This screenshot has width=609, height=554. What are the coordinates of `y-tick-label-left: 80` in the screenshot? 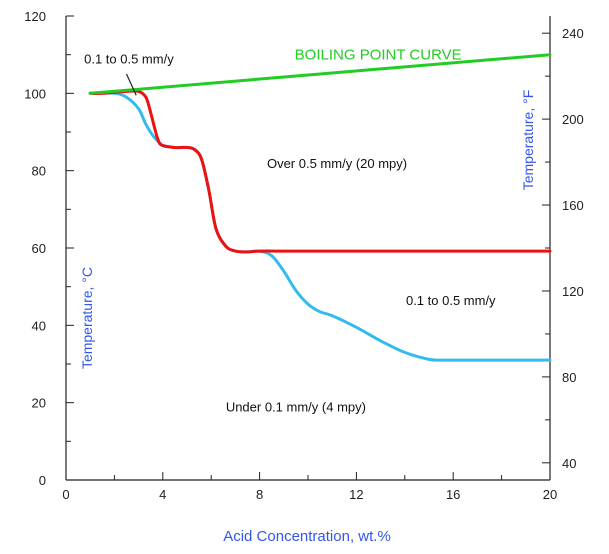 It's located at (39, 171).